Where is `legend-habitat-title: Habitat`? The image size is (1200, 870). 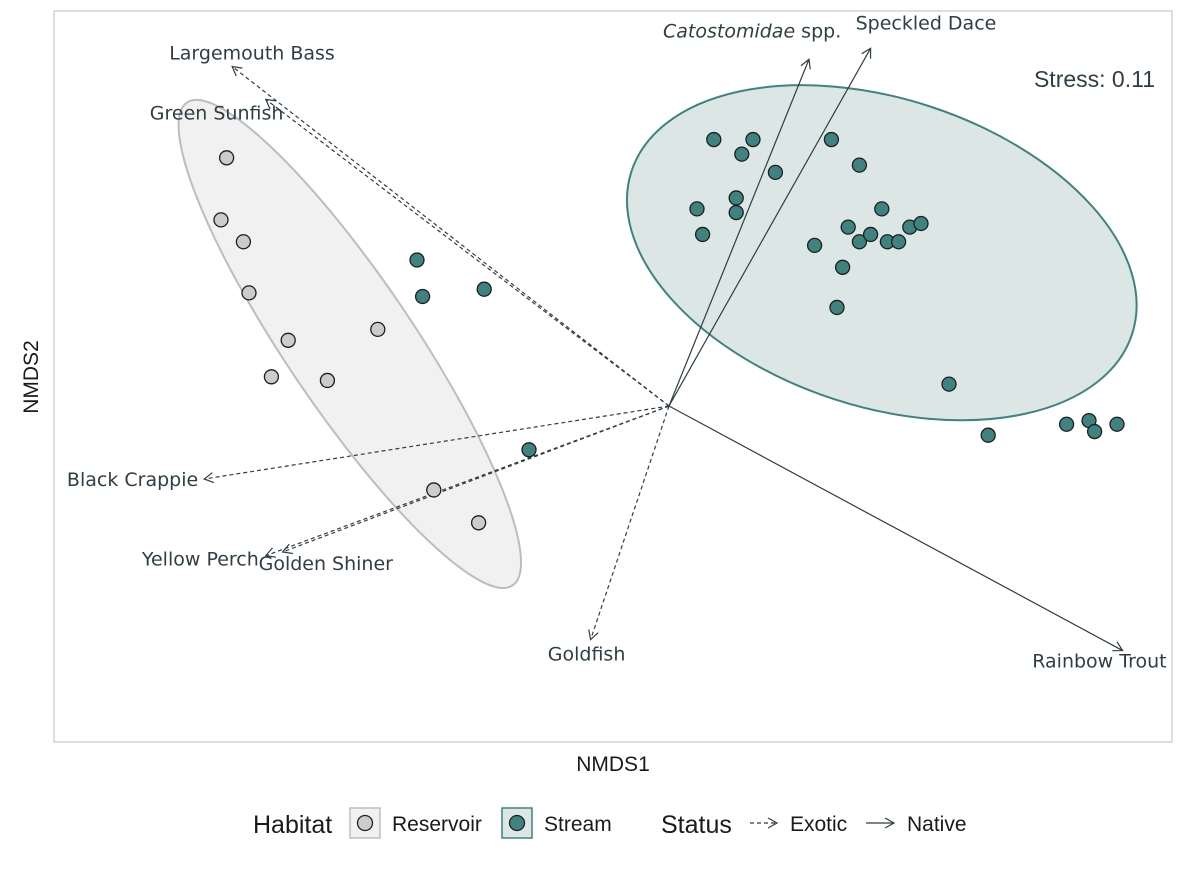
legend-habitat-title: Habitat is located at coordinates (292, 825).